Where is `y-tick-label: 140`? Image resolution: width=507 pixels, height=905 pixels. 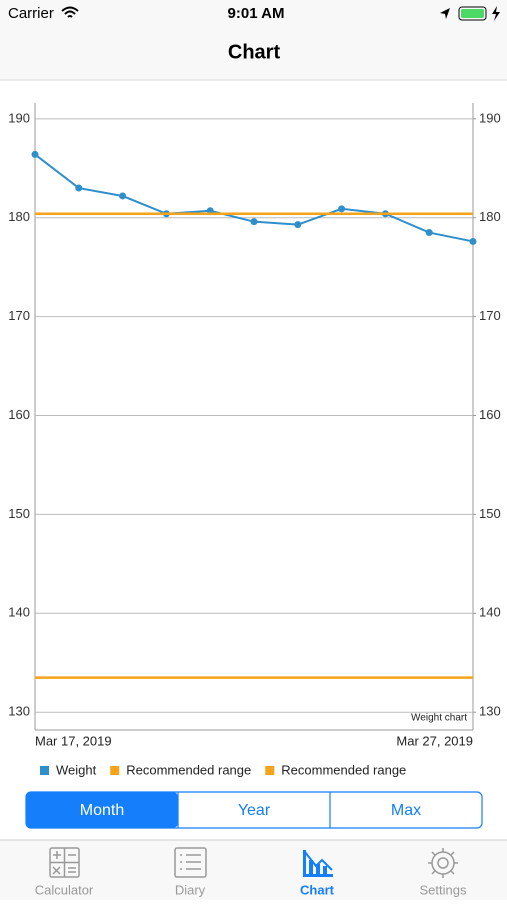
y-tick-label: 140 is located at coordinates (19, 612).